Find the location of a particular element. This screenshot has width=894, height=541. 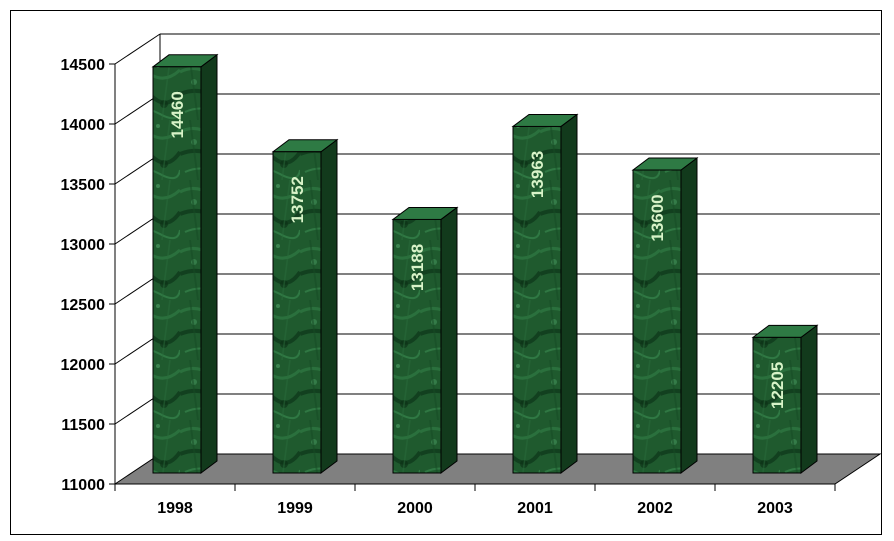

bar-2000 is located at coordinates (425, 340).